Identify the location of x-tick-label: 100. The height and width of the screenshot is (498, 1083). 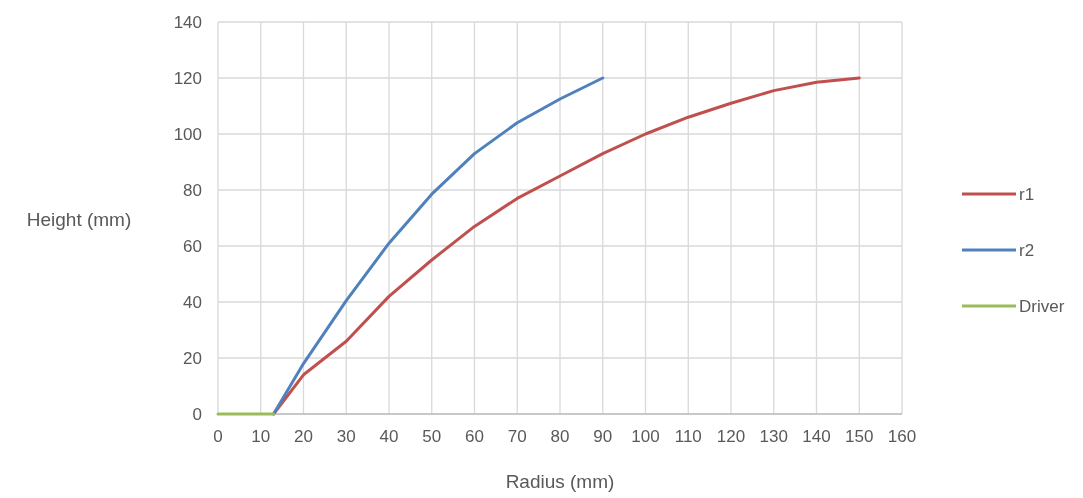
(645, 436).